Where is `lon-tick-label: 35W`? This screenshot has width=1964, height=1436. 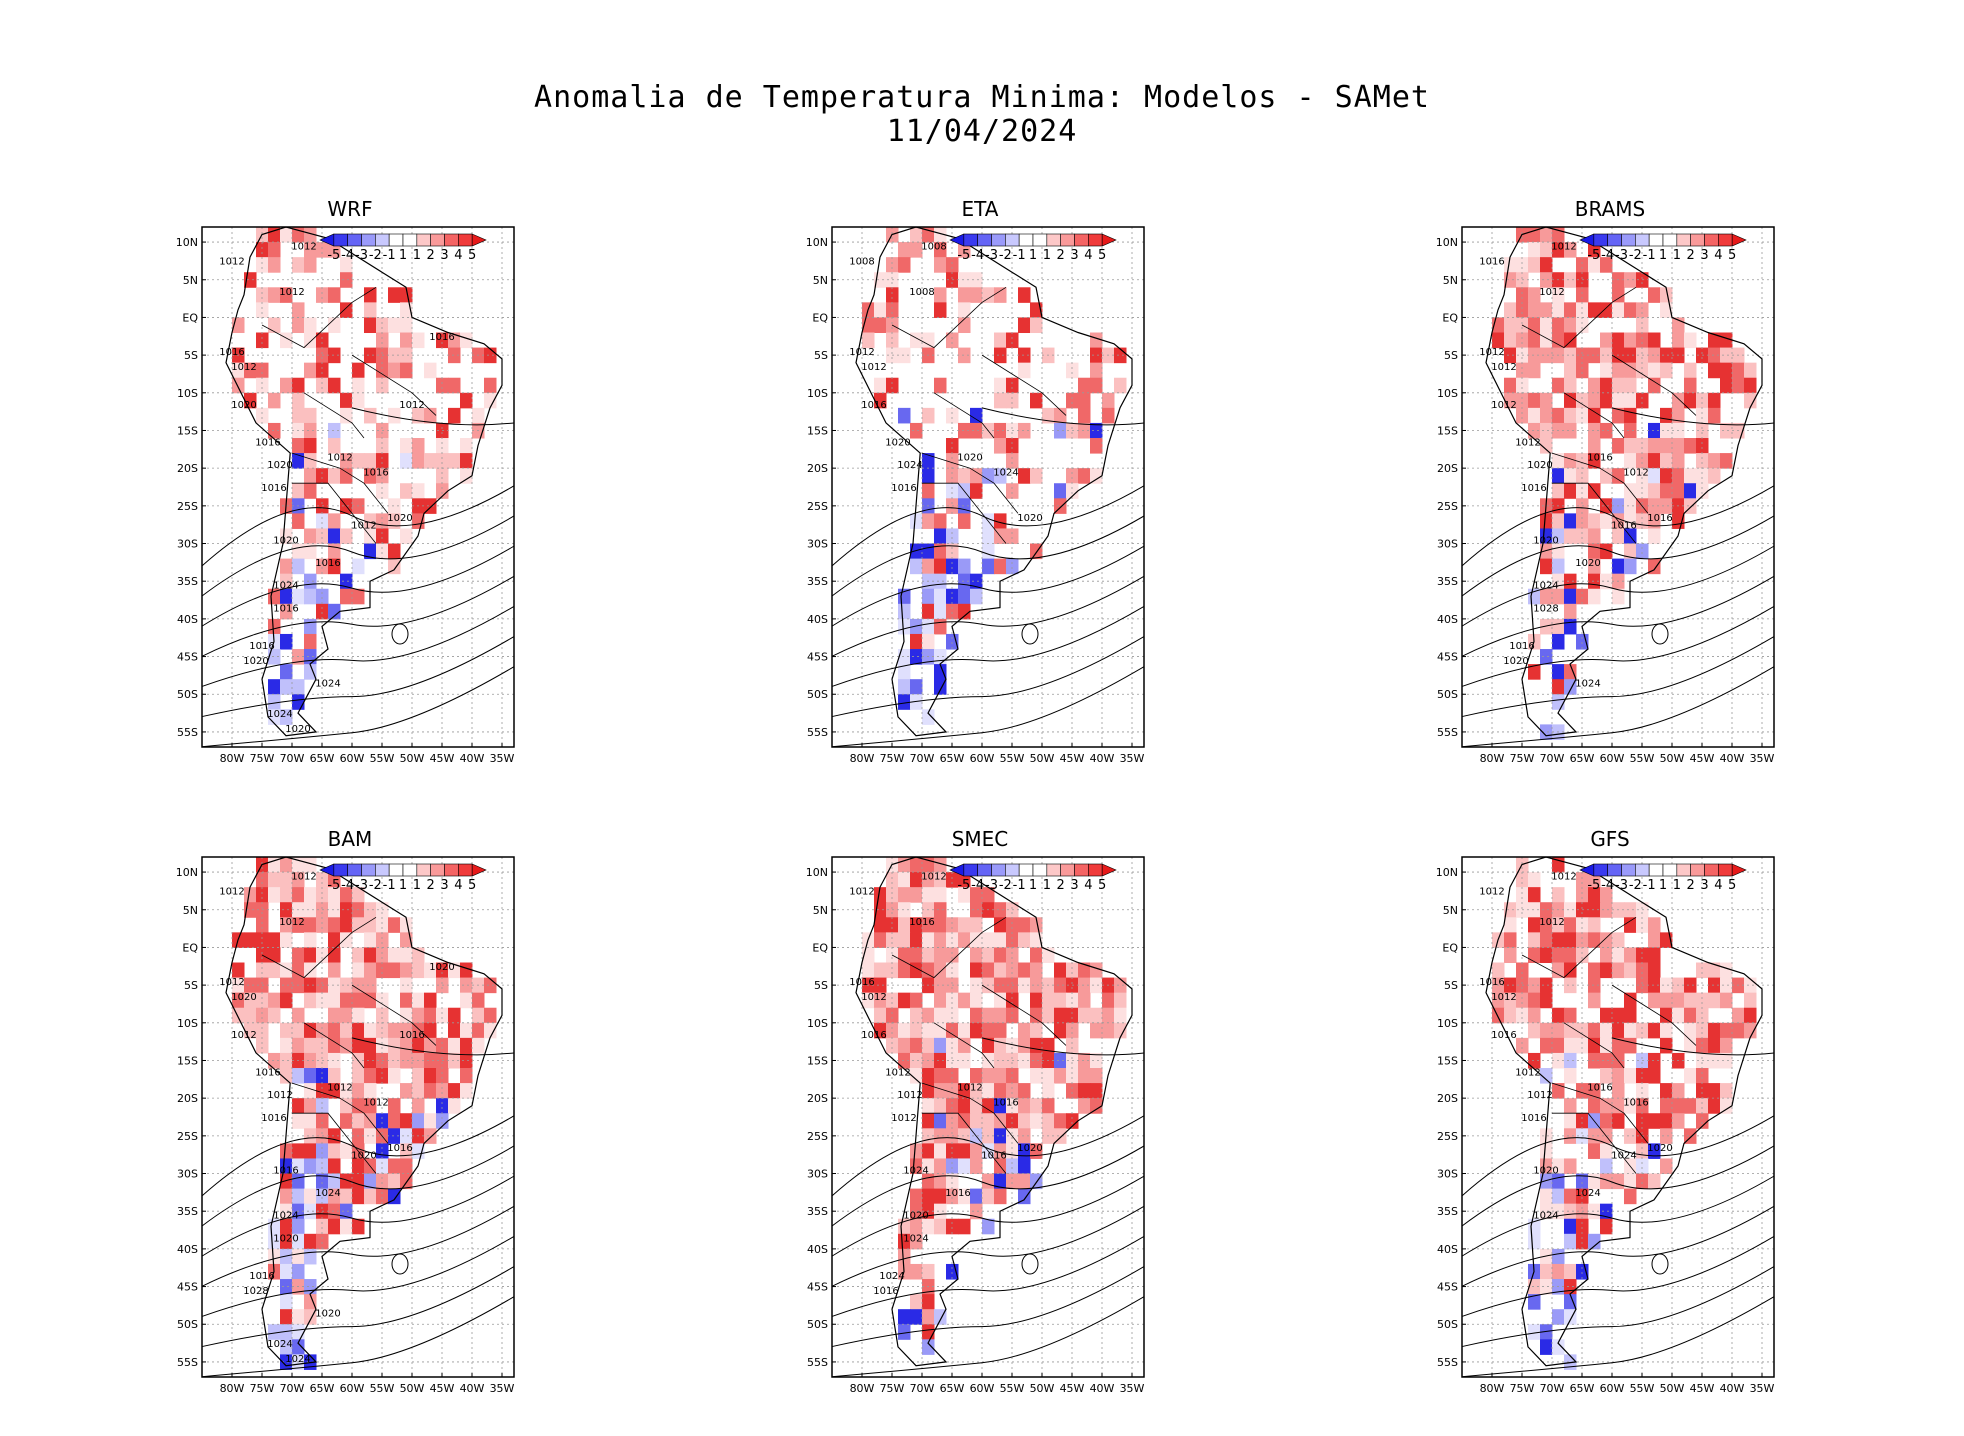
lon-tick-label: 35W is located at coordinates (502, 758).